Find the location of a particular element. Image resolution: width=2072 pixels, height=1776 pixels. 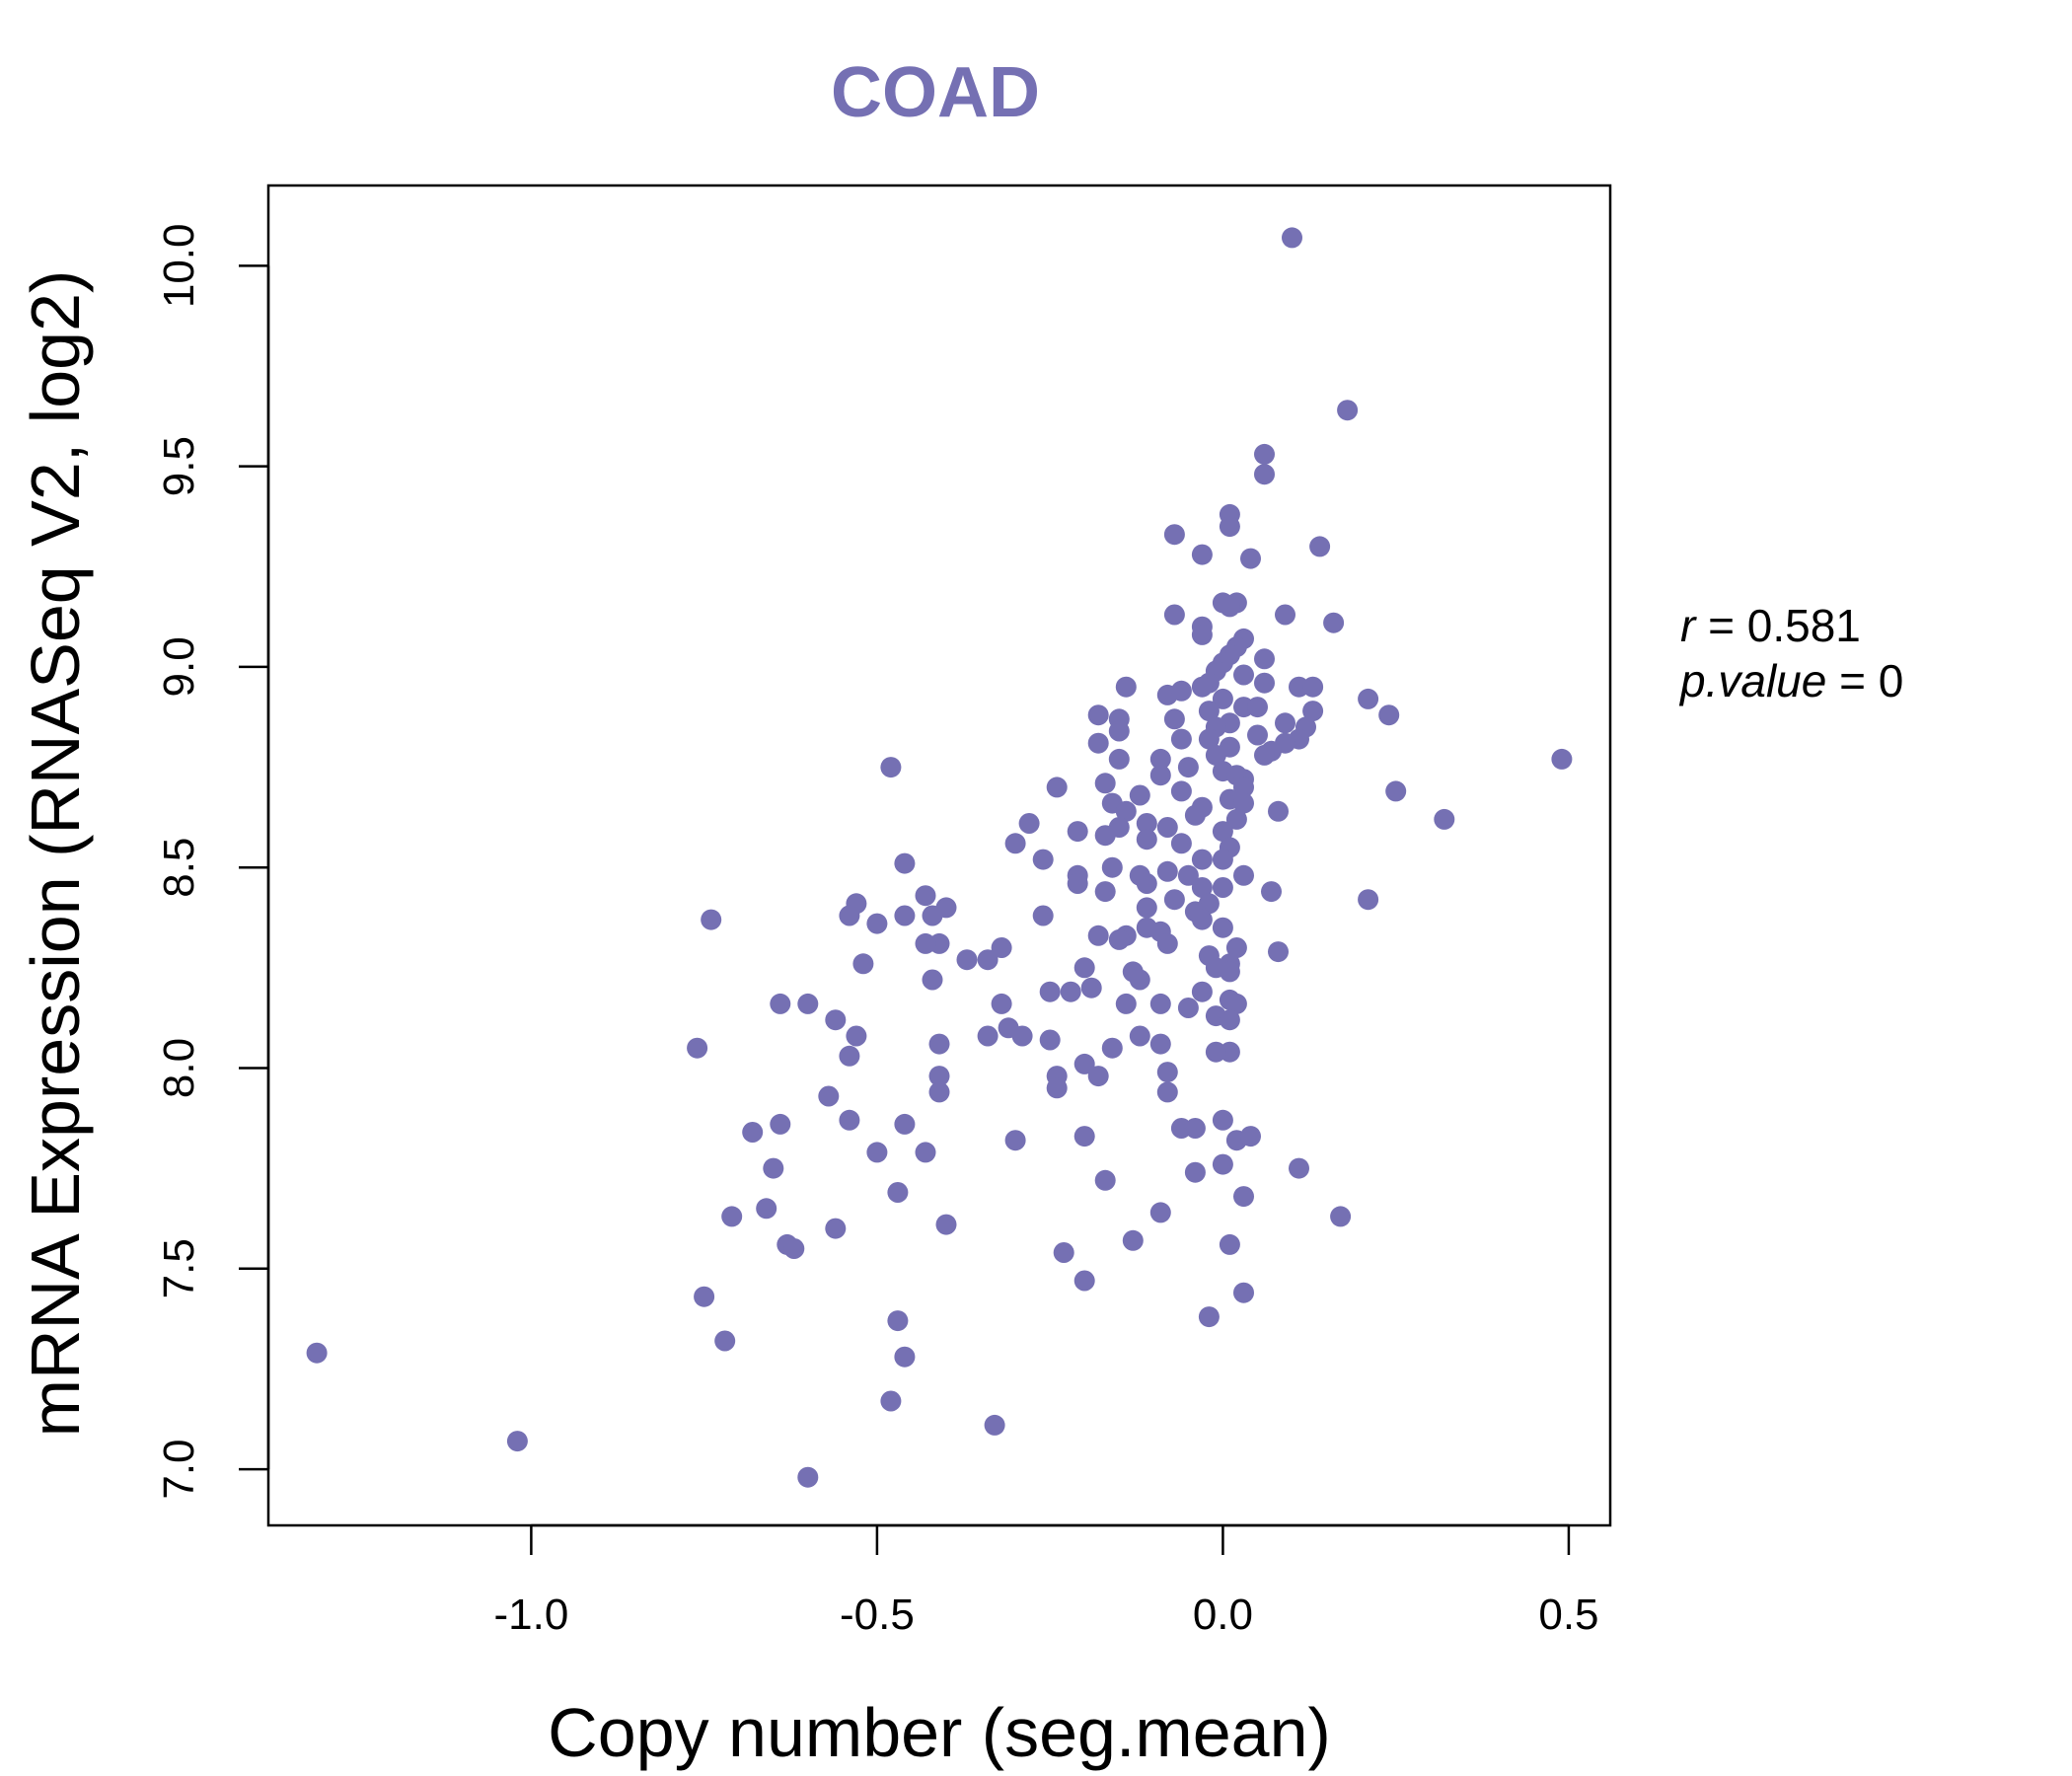

y-tick-label: 8.5 is located at coordinates (179, 868).